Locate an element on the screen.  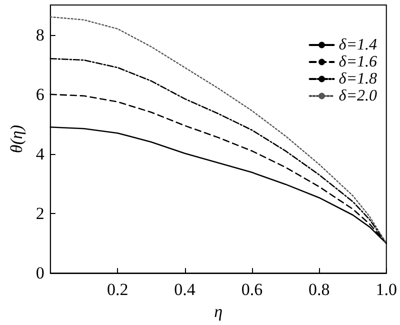
legend-label: δ=1.4 is located at coordinates (357, 45).